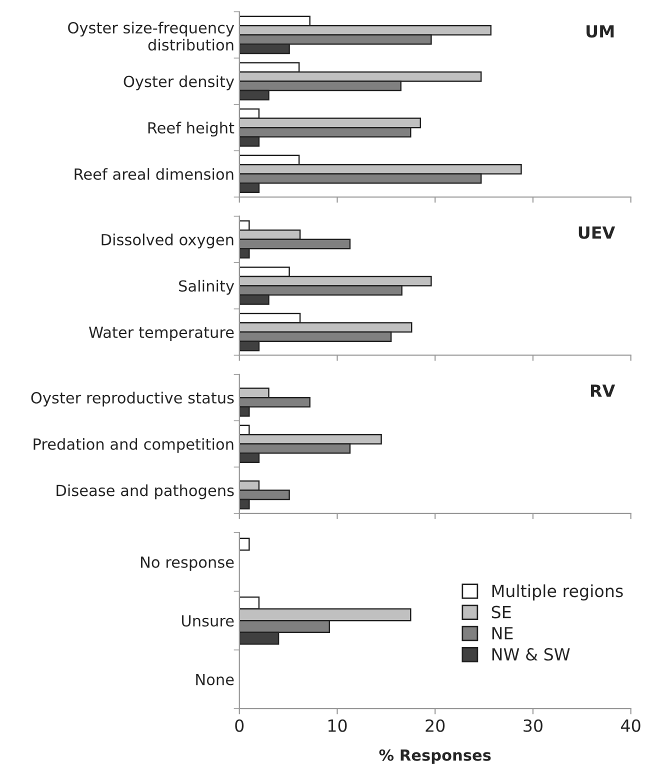 Image resolution: width=647 pixels, height=783 pixels. I want to click on y-tick-label: Water temperature, so click(161, 334).